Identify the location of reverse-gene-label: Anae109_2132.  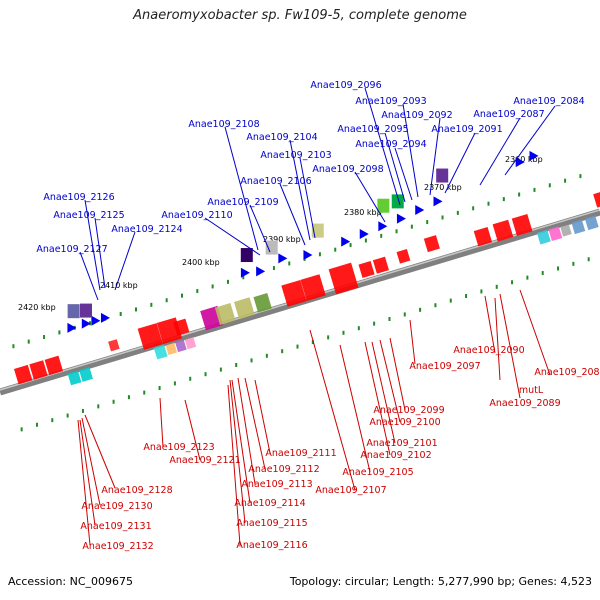
(117, 546).